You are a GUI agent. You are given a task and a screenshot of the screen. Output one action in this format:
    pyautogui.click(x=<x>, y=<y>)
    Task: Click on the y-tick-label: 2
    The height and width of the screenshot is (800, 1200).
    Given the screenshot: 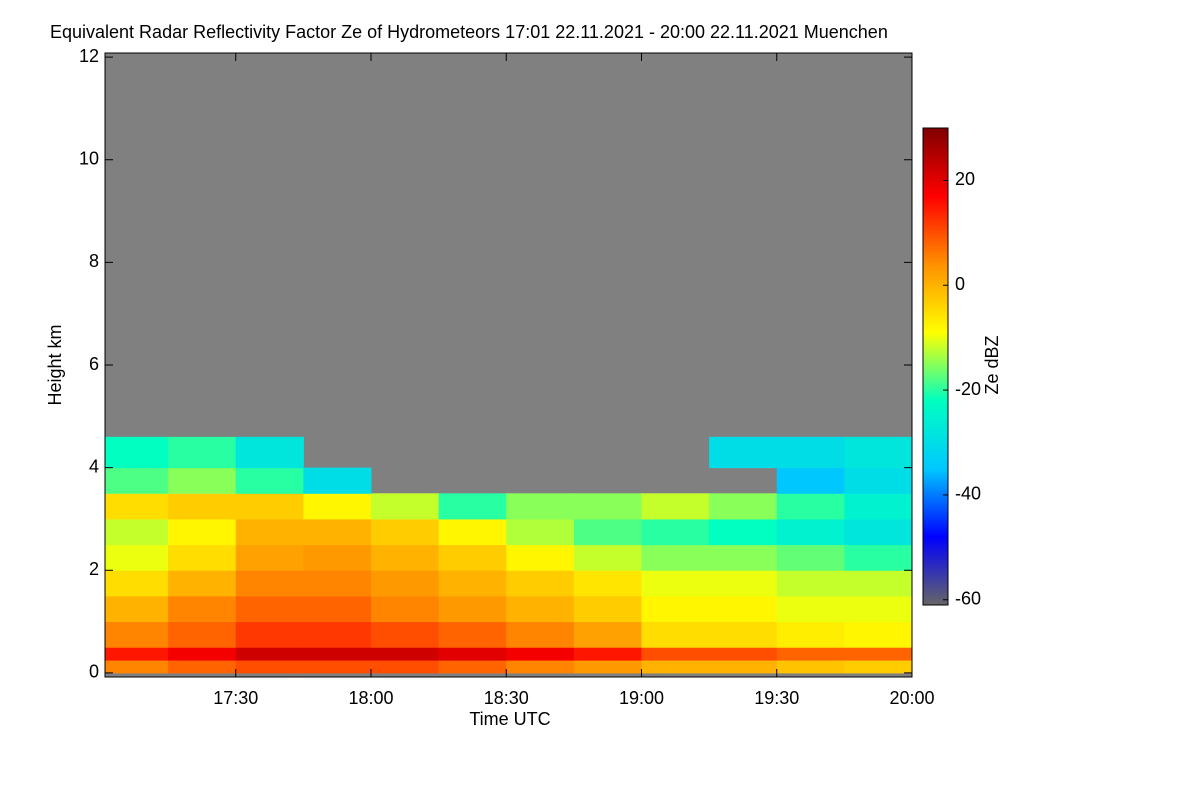 What is the action you would take?
    pyautogui.click(x=94, y=569)
    